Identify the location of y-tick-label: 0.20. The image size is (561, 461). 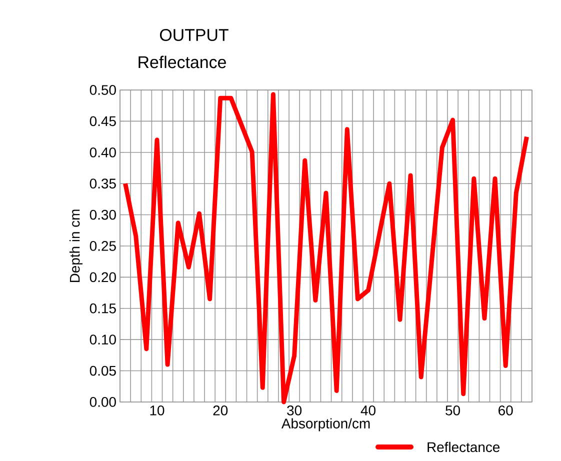
(103, 277).